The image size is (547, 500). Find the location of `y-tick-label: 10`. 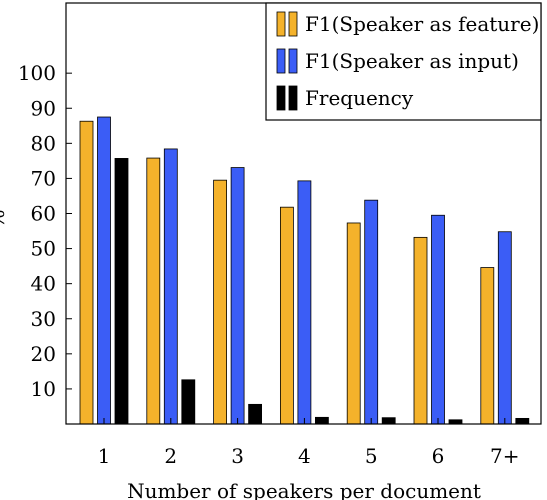

y-tick-label: 10 is located at coordinates (43, 389).